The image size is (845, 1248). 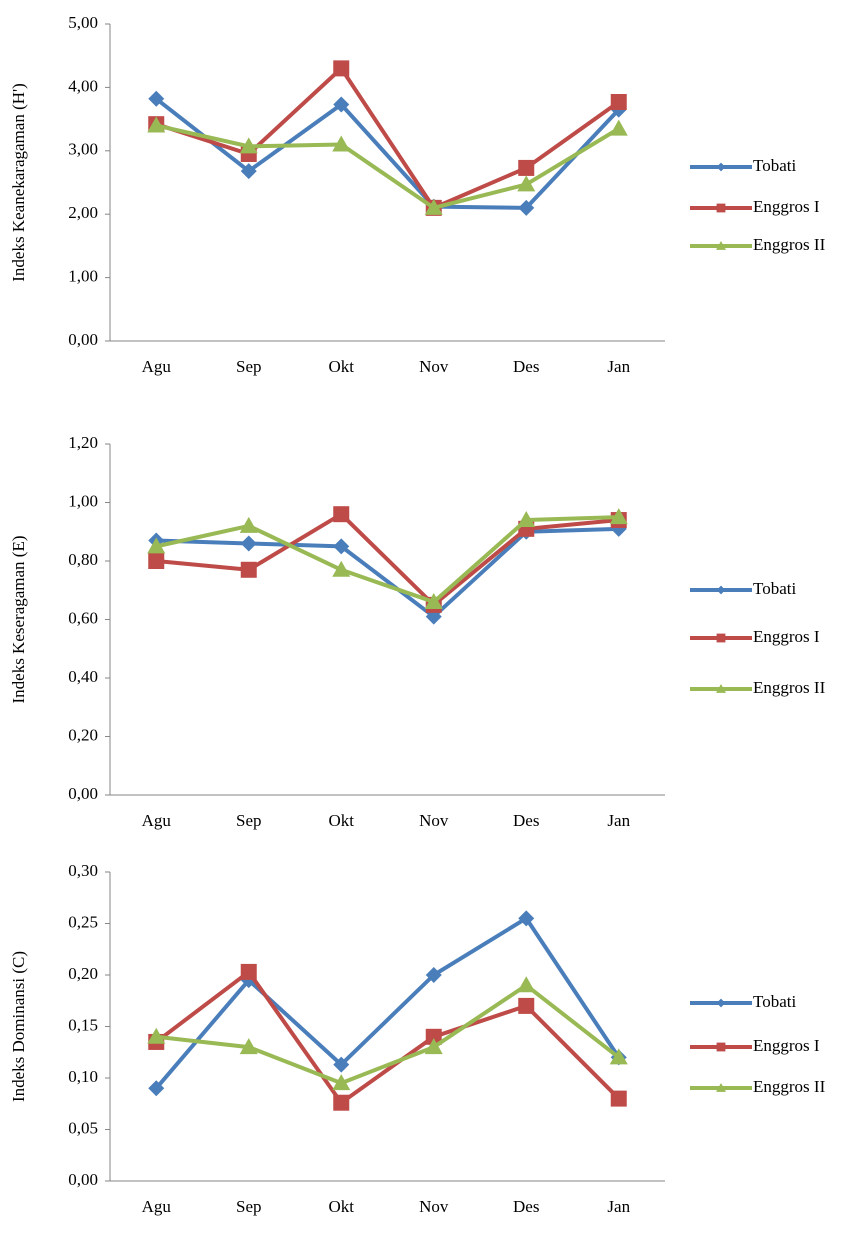 I want to click on y-tick-label: 0,10, so click(x=83, y=1076).